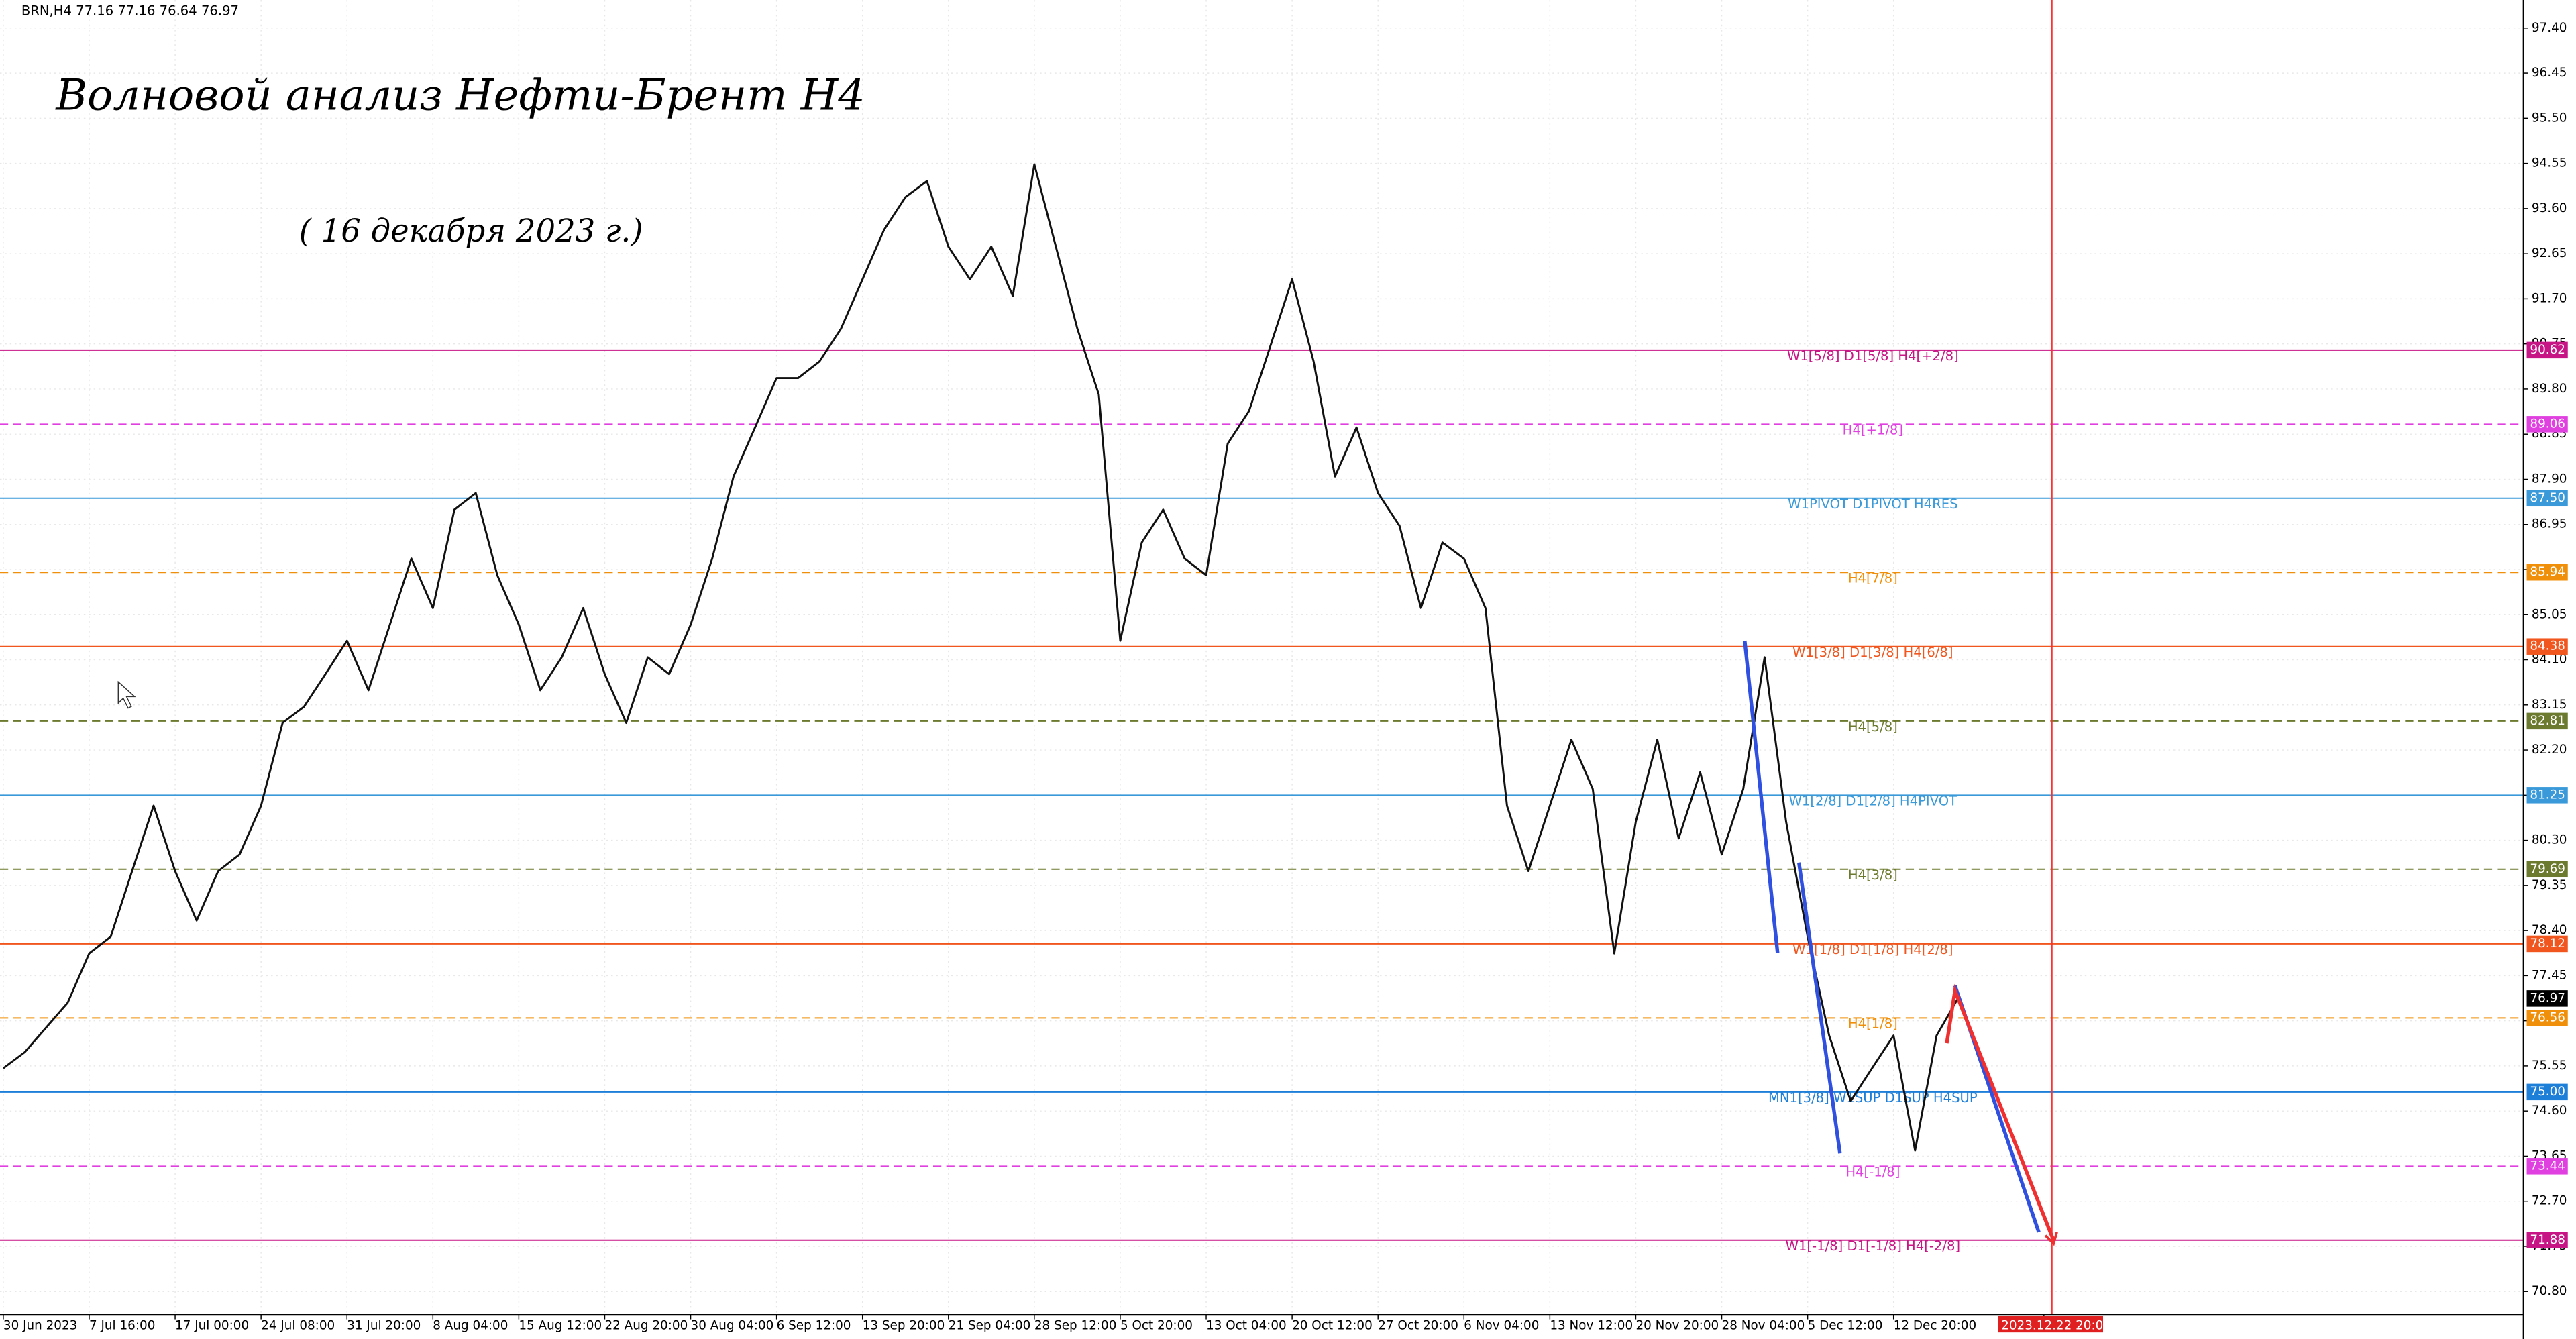 The height and width of the screenshot is (1339, 2576). I want to click on level-value: 82.81, so click(2547, 721).